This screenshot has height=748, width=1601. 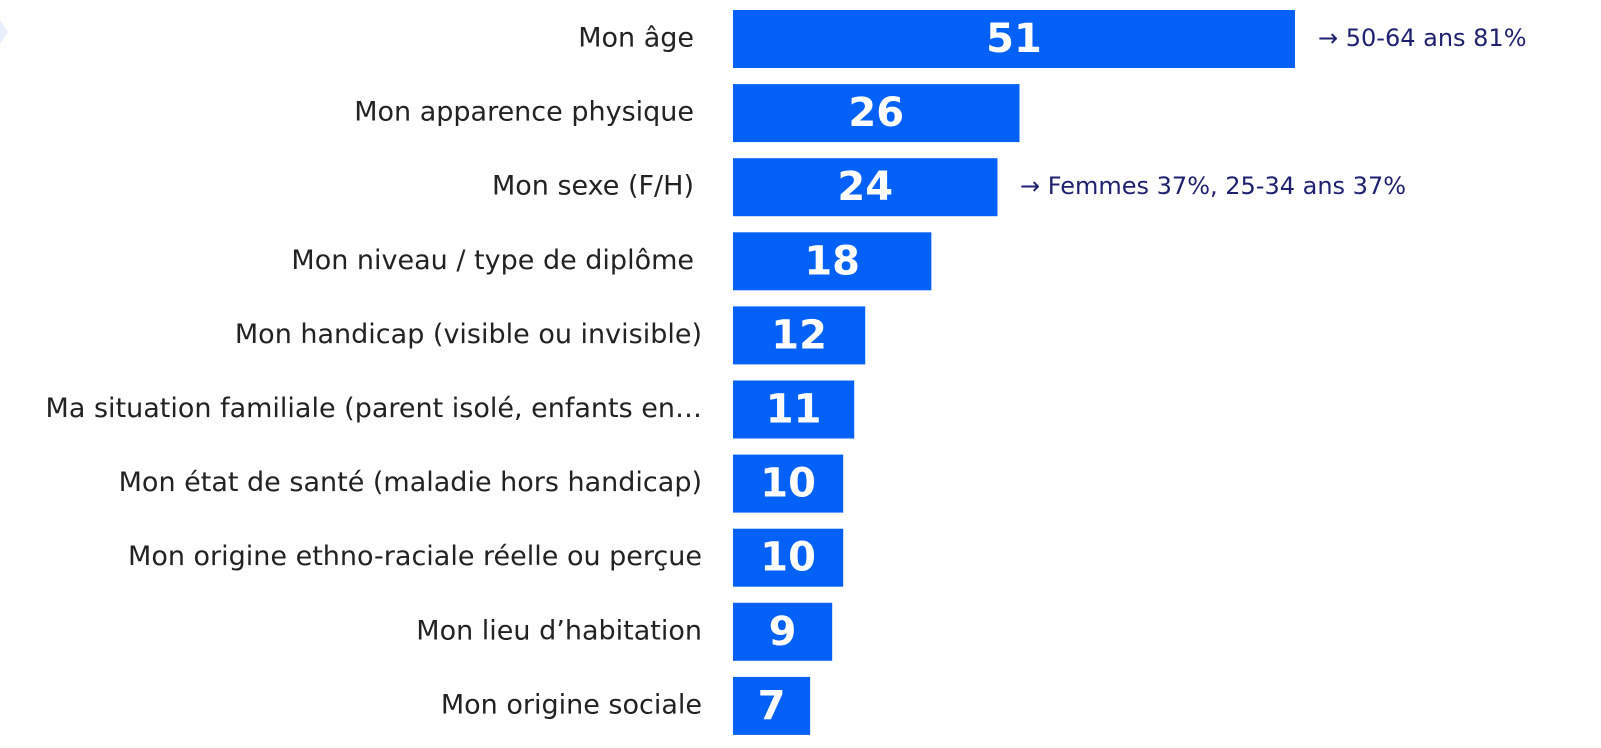 I want to click on value-label: 9, so click(x=783, y=632).